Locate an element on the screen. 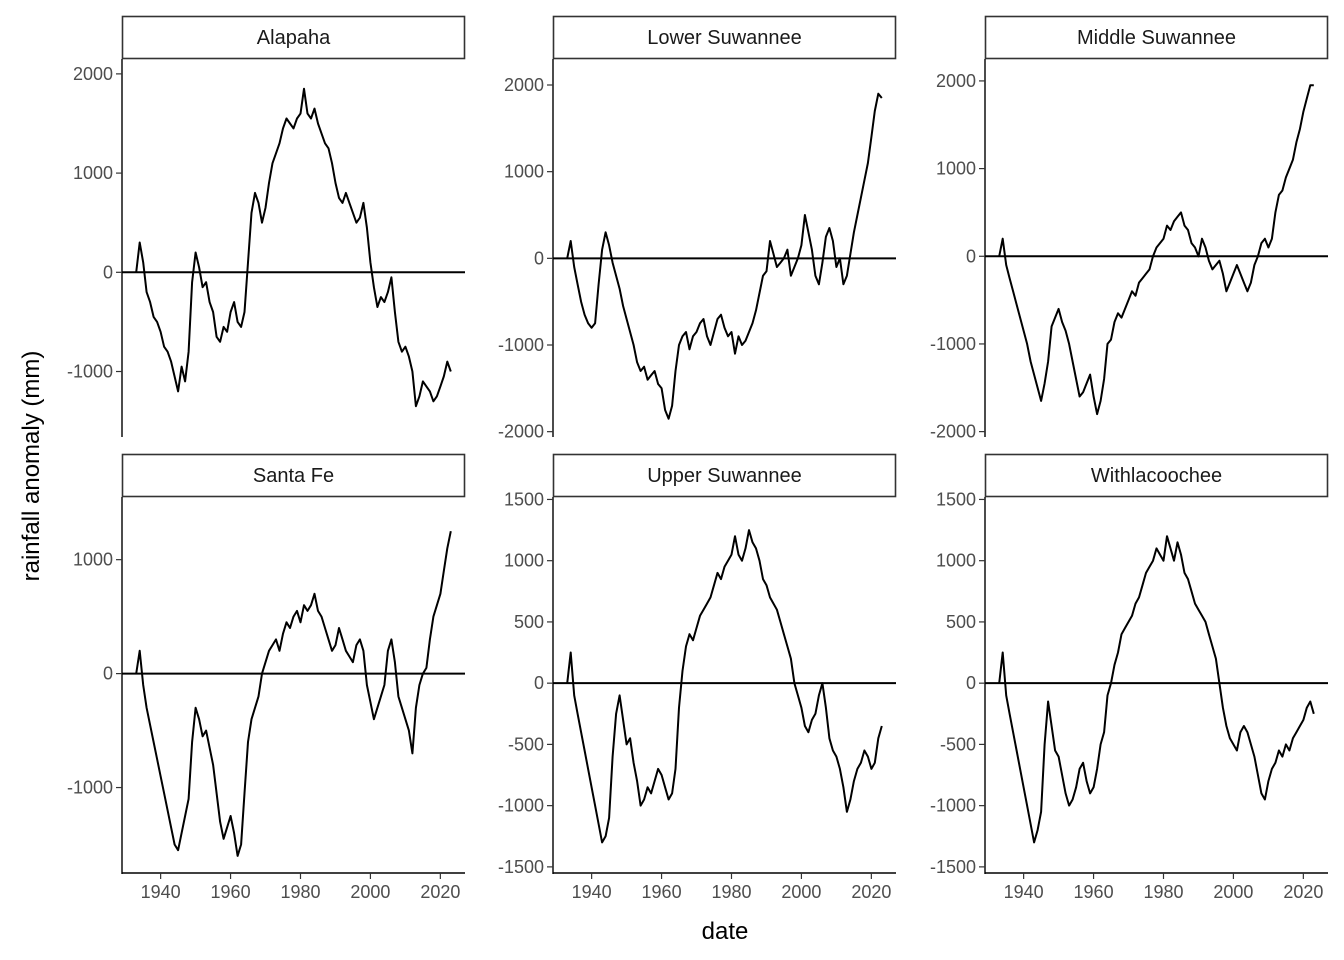 Image resolution: width=1344 pixels, height=960 pixels. series-line-lower-suwannee is located at coordinates (724, 256).